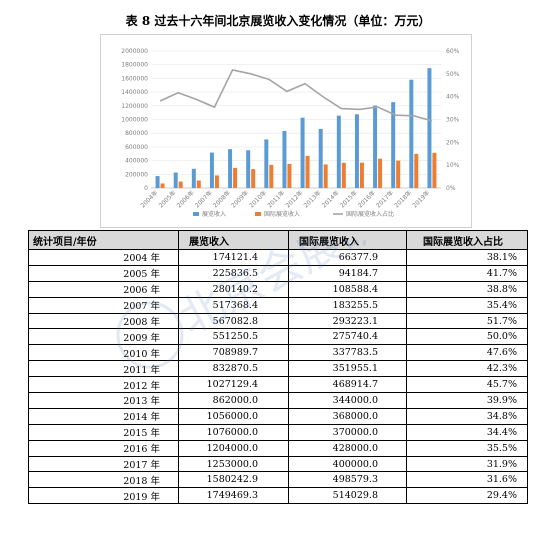 The image size is (556, 548). Describe the element at coordinates (134, 65) in the screenshot. I see `y-left-tick-label: 1800000` at that location.